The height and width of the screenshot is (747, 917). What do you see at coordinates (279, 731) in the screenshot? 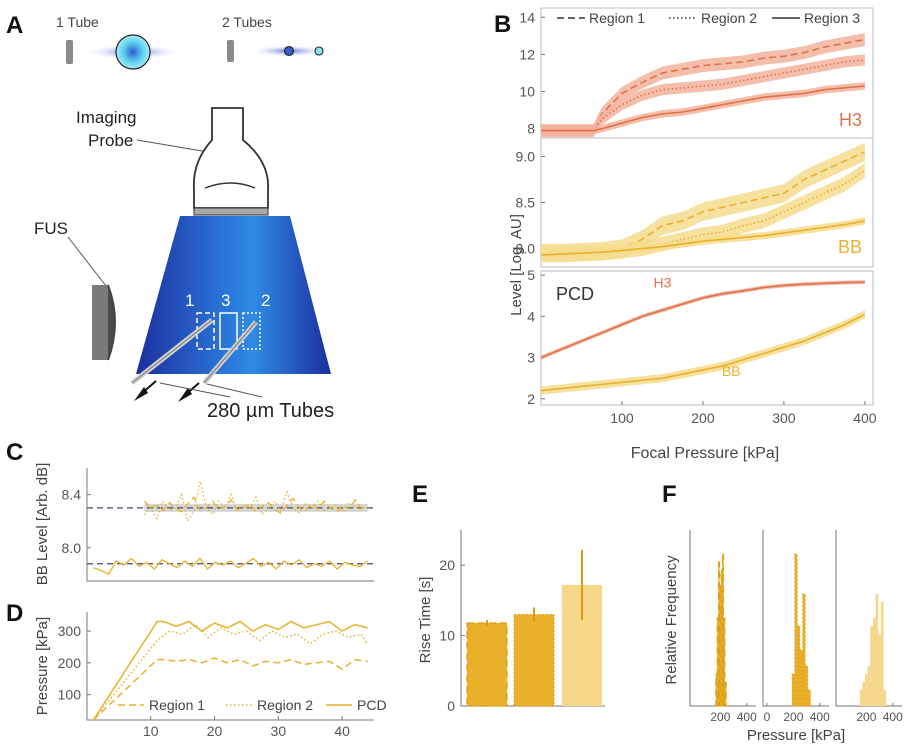
I see `x-tick-label: 30` at bounding box center [279, 731].